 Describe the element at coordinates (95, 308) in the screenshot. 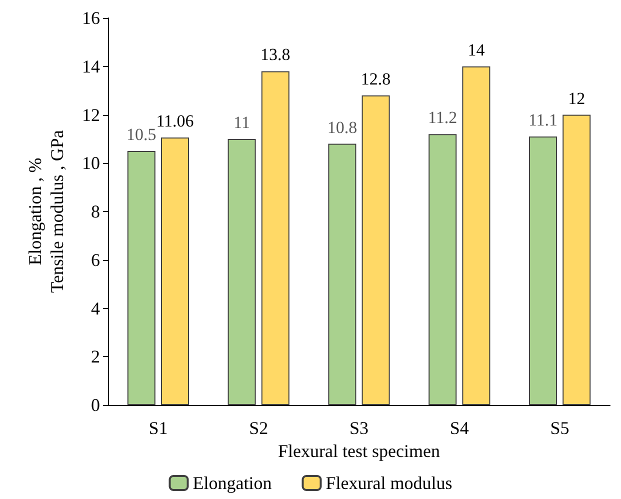

I see `y-tick-label: 4` at that location.